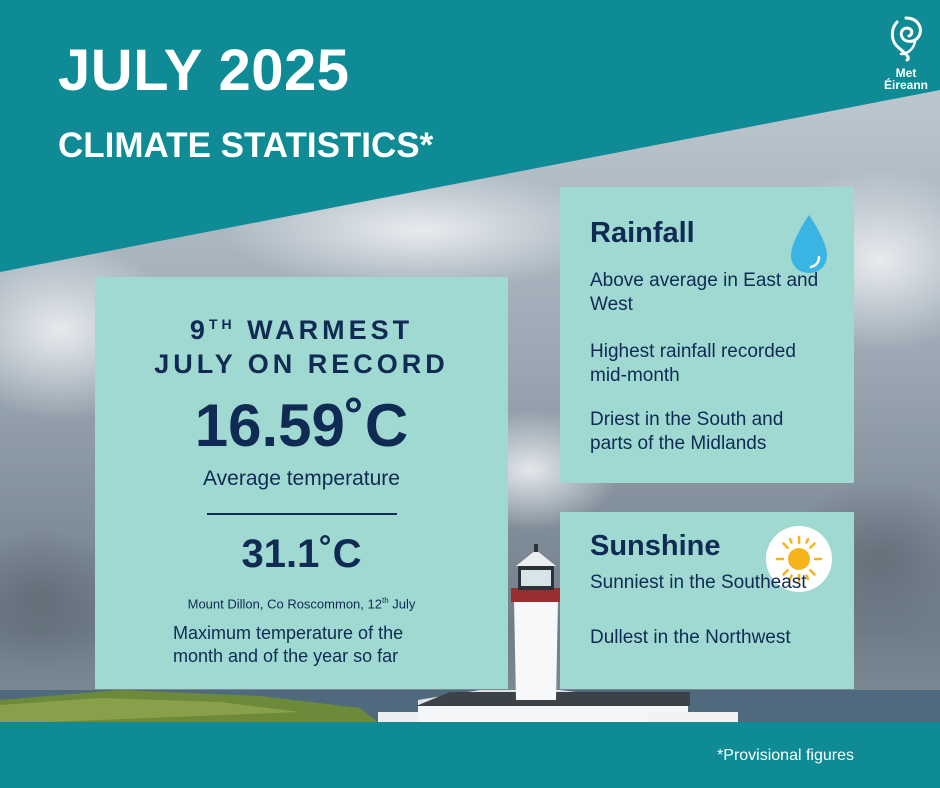 The width and height of the screenshot is (940, 788). What do you see at coordinates (906, 73) in the screenshot?
I see `logo-text-met: Met` at bounding box center [906, 73].